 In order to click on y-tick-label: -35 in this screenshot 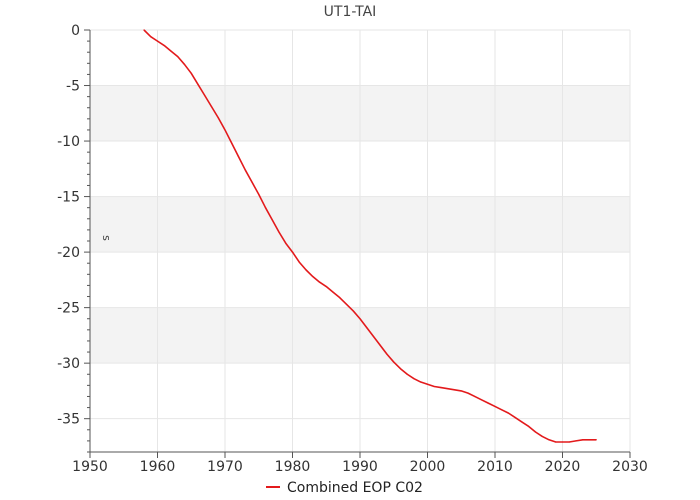, I will do `click(68, 420)`.